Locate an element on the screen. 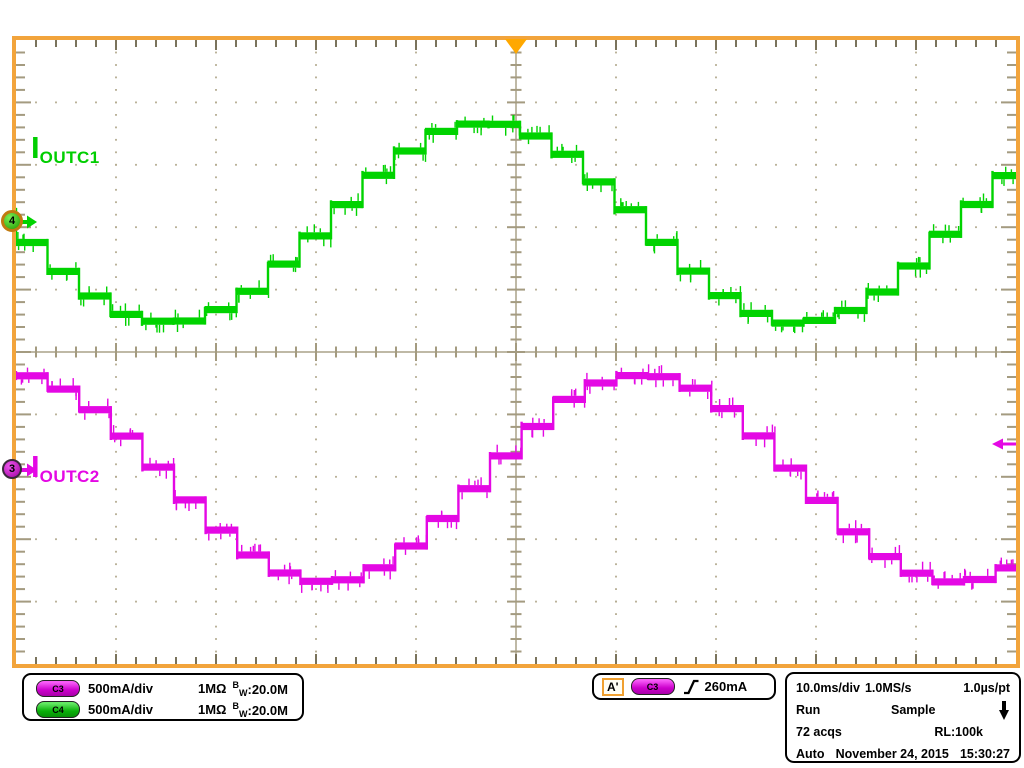 Image resolution: width=1024 pixels, height=768 pixels. trigger-position-marker-icon is located at coordinates (516, 46).